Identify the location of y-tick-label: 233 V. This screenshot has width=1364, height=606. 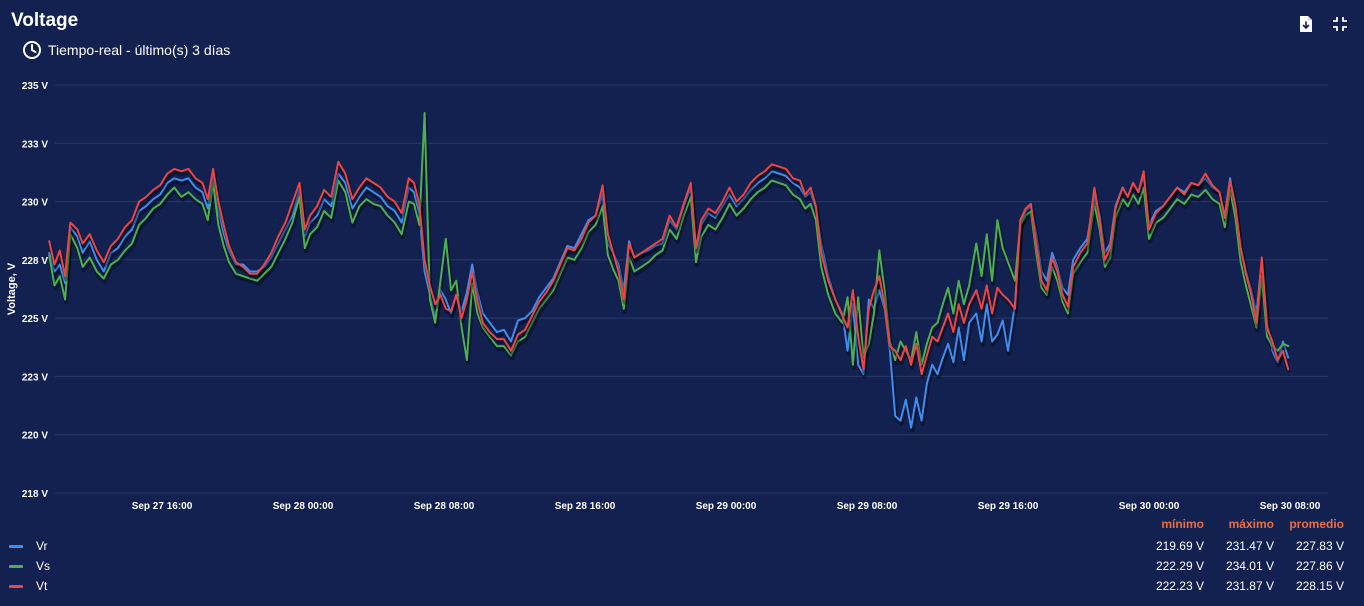
(35, 144).